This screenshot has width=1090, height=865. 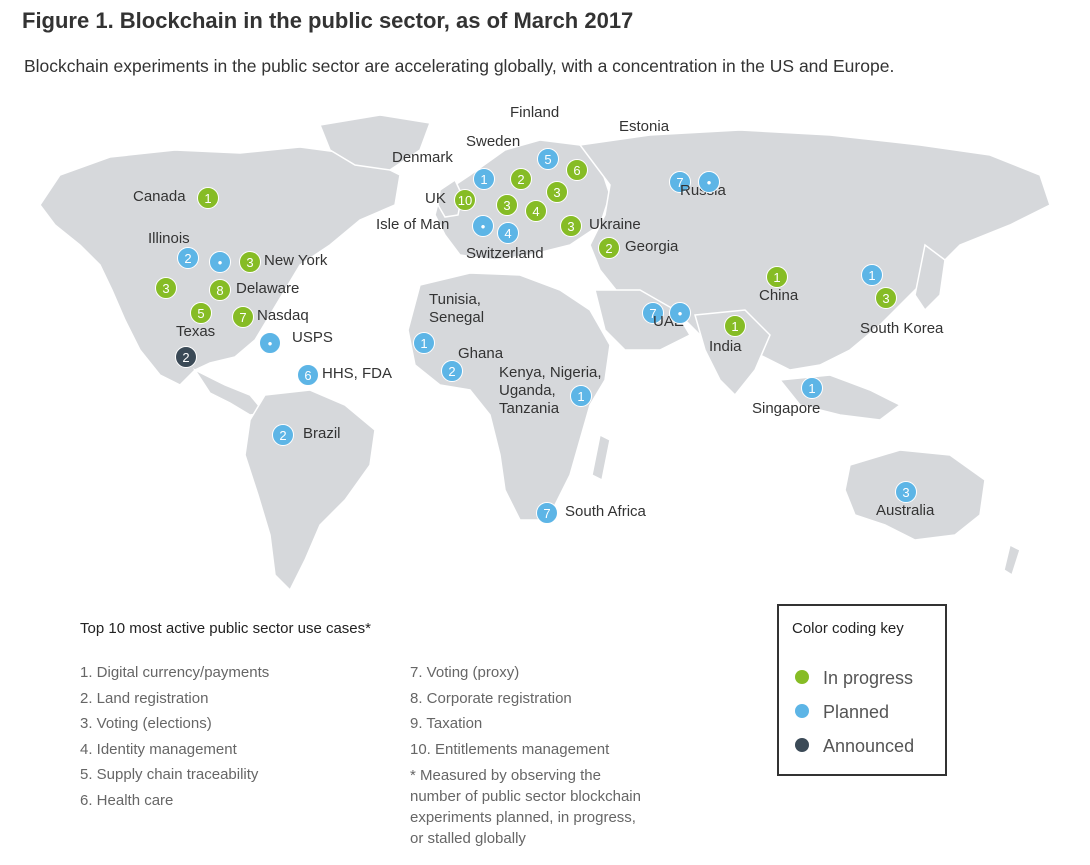 What do you see at coordinates (680, 313) in the screenshot?
I see `marker-unlabeled-31: •` at bounding box center [680, 313].